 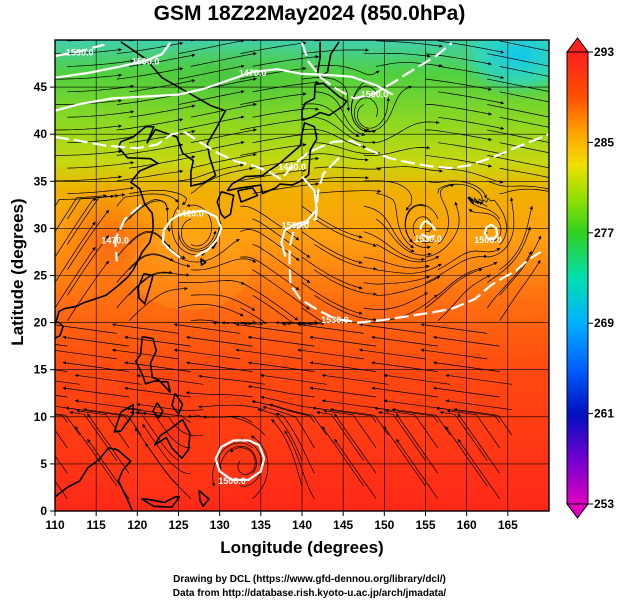 I want to click on y-axis-ticks: 0 5 10 15 20 25 30 35 40 45, so click(x=44, y=299).